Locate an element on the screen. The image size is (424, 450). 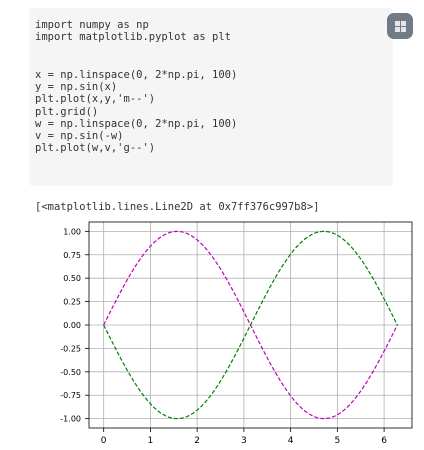
x-tick-label: 2 is located at coordinates (197, 440).